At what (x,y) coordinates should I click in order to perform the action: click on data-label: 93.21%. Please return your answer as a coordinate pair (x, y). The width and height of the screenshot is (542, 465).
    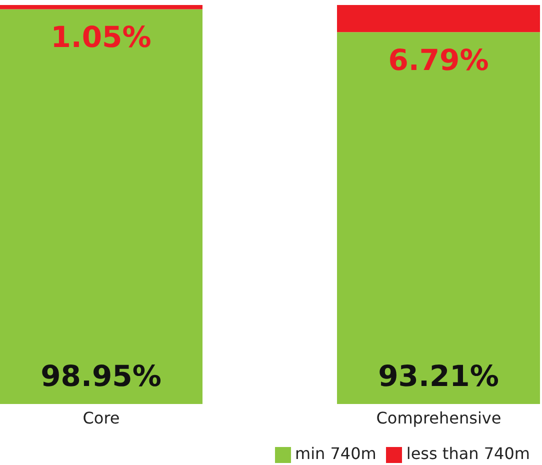
    Looking at the image, I should click on (438, 376).